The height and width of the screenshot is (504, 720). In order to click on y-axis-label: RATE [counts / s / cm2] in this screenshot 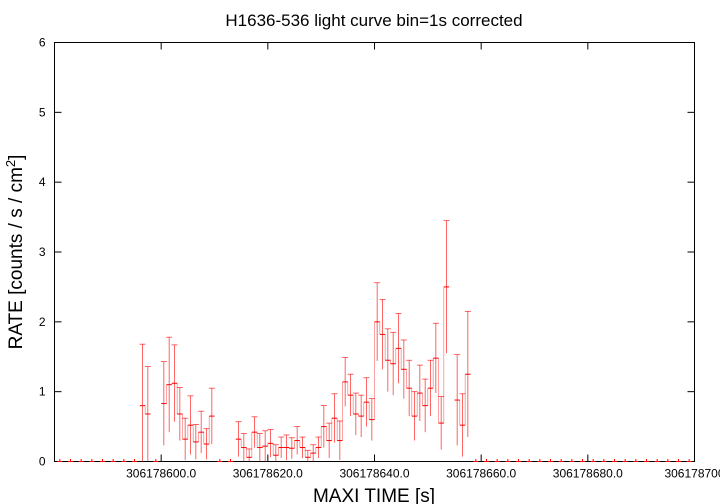, I will do `click(15, 252)`.